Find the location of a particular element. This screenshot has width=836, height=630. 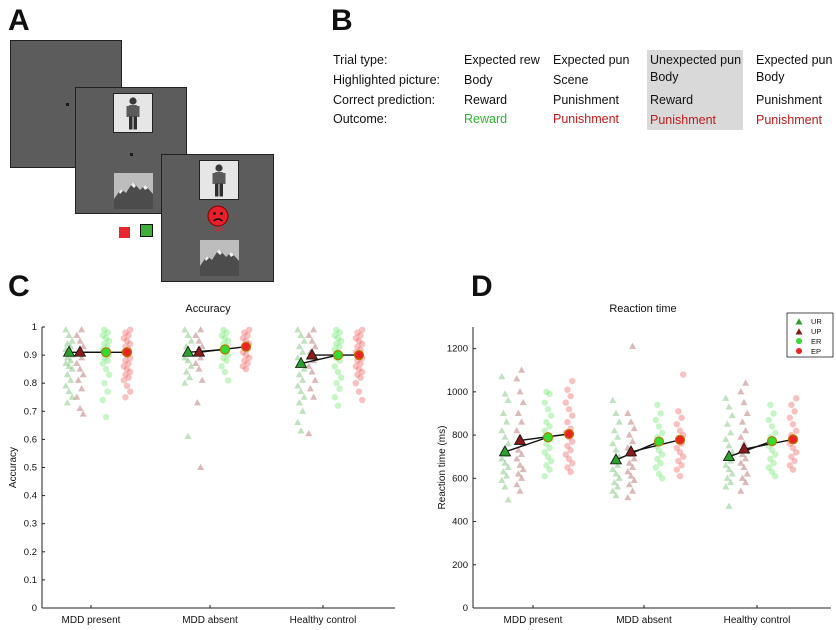

mean-connector-line is located at coordinates (655, 446).